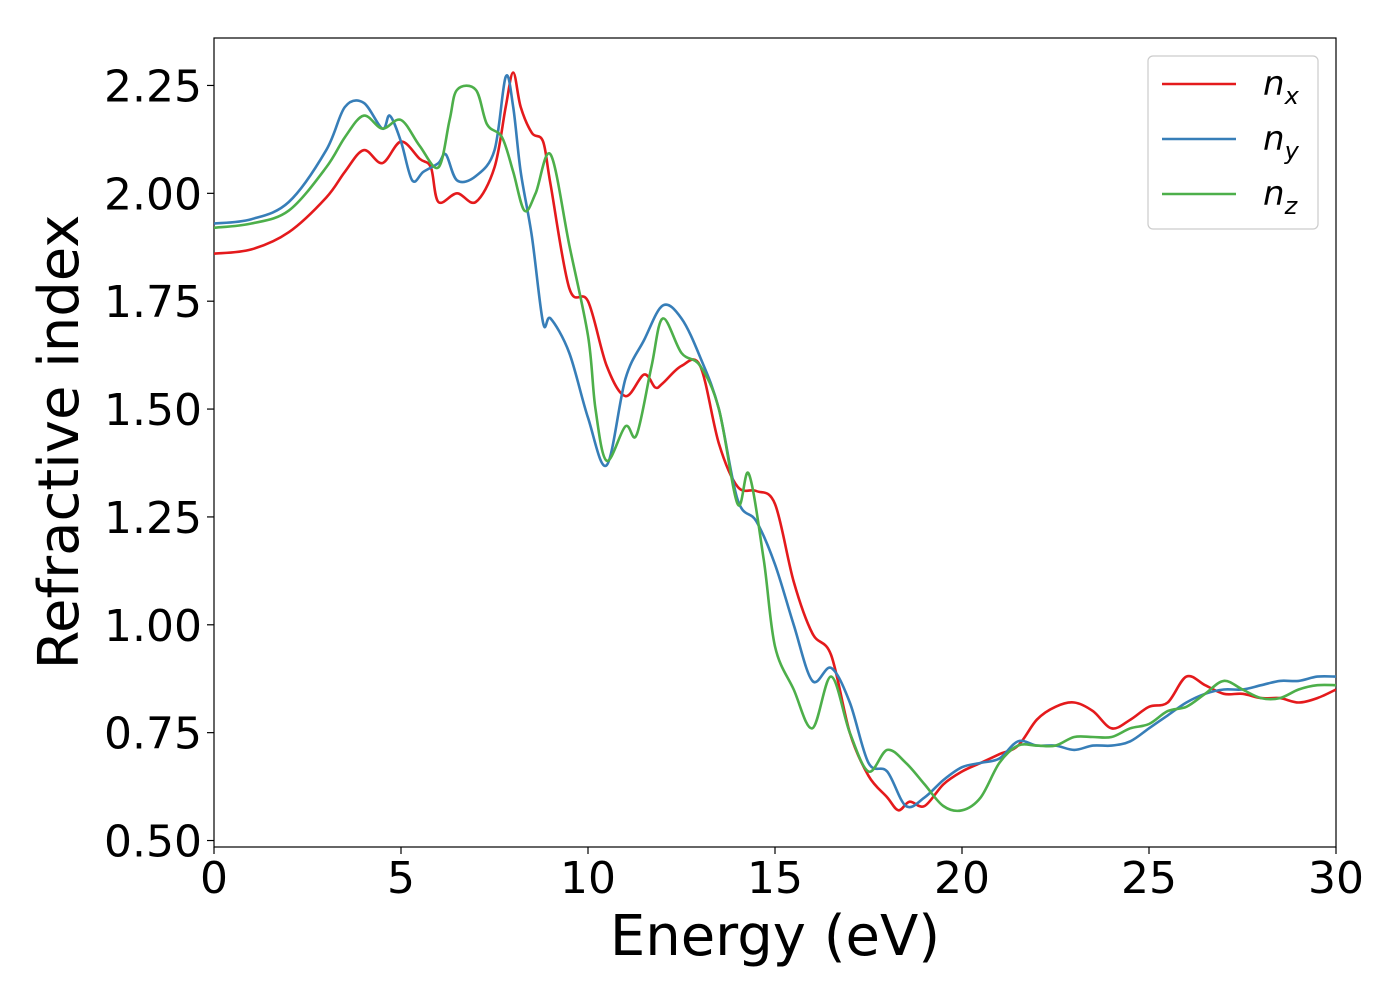 Image resolution: width=1400 pixels, height=1000 pixels. I want to click on y-tick-label: 1.00, so click(153, 626).